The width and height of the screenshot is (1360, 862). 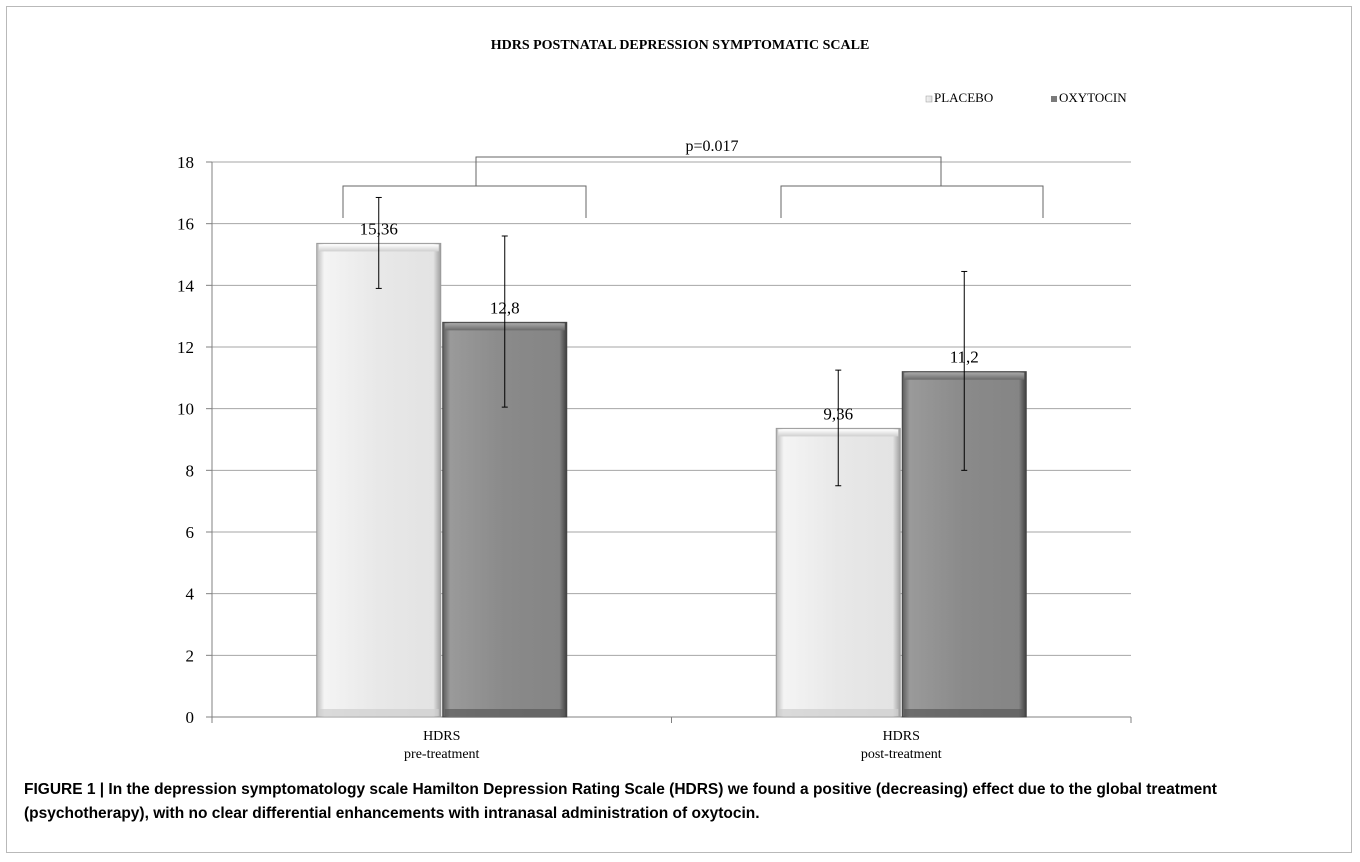 I want to click on y-tick-label-8: 8, so click(x=190, y=470).